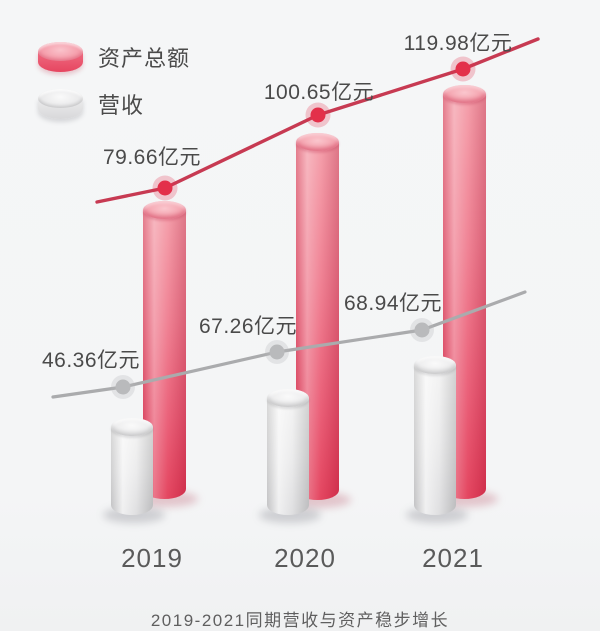 The width and height of the screenshot is (600, 631). Describe the element at coordinates (300, 620) in the screenshot. I see `chart-title: 2019-2021同期营收与资产稳步增长` at that location.